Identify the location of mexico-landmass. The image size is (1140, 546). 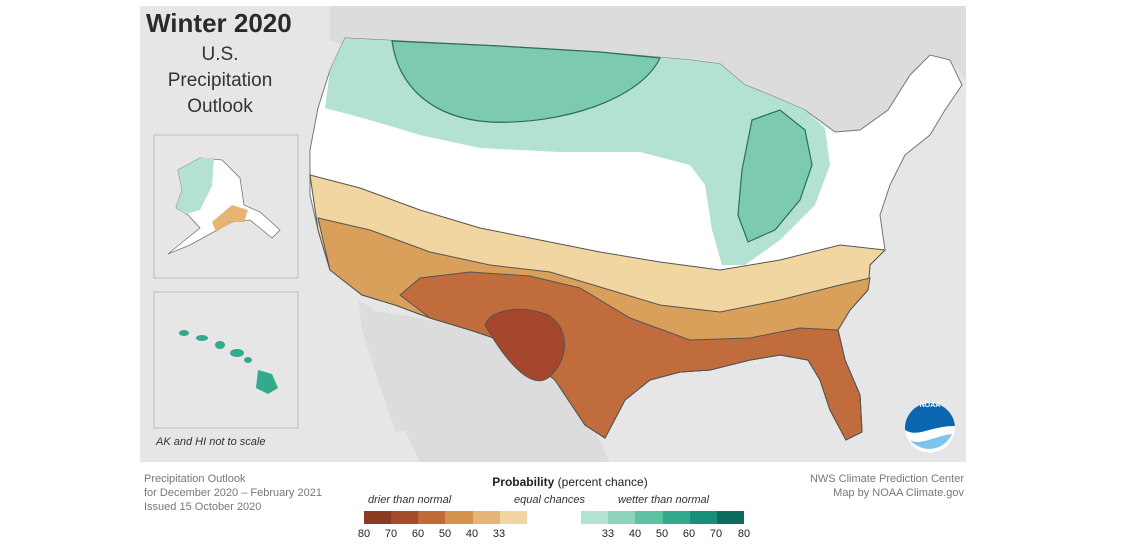
(489, 386).